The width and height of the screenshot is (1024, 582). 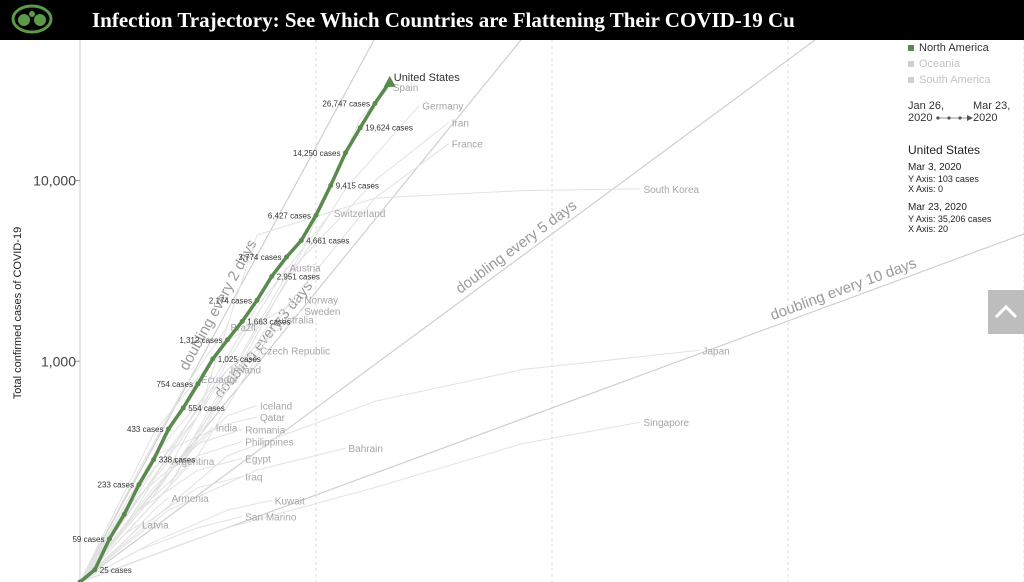 I want to click on country-label-romania: Romania, so click(x=265, y=430).